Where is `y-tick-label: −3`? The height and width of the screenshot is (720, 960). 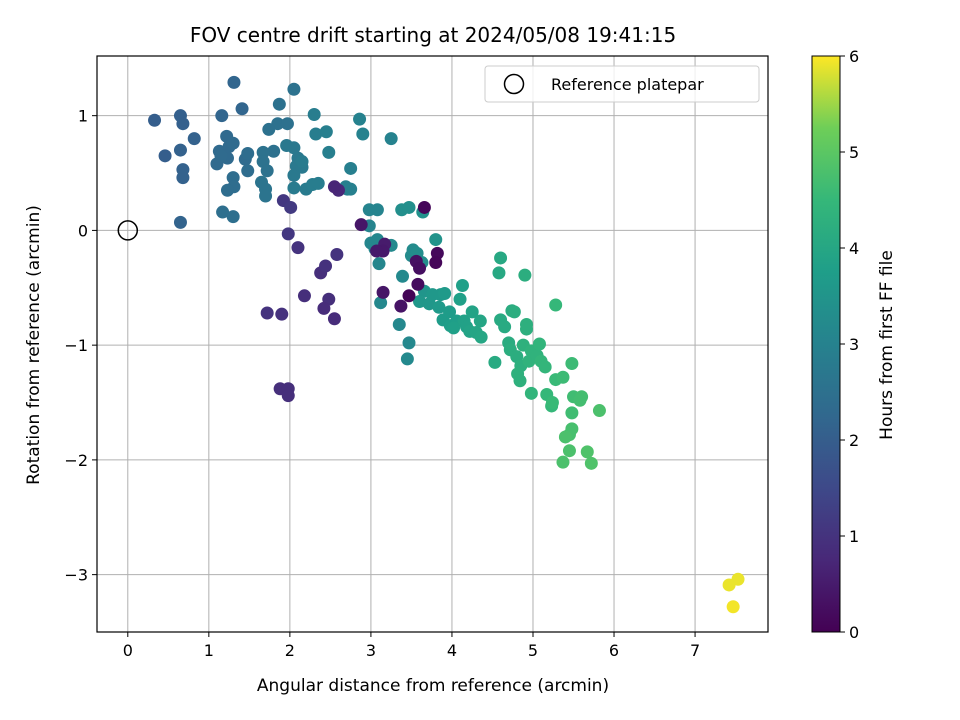
y-tick-label: −3 is located at coordinates (76, 575).